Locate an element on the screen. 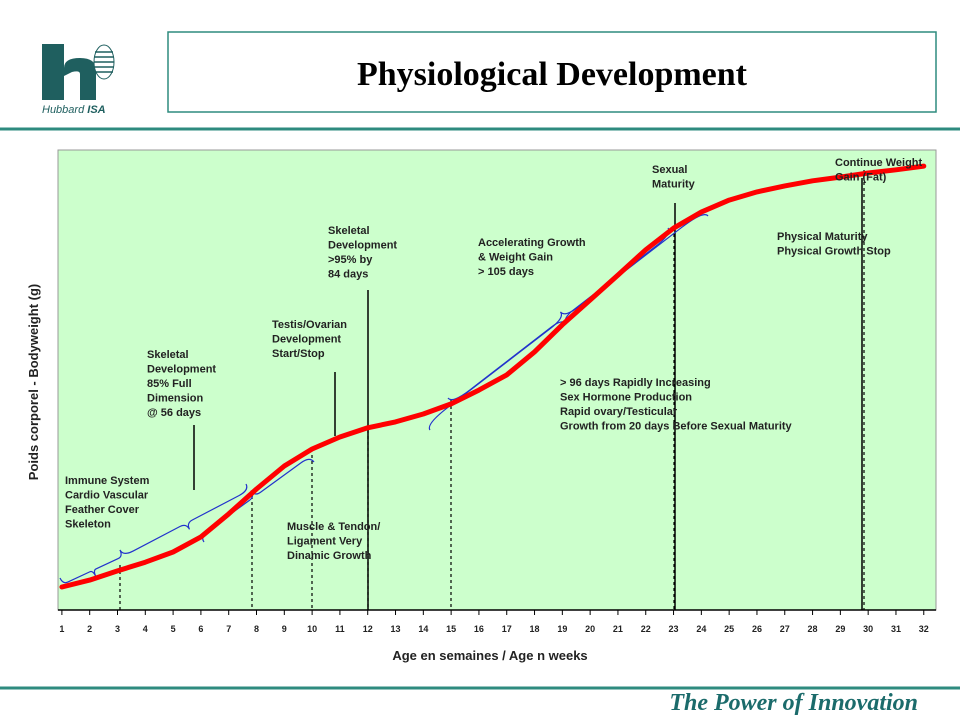 The height and width of the screenshot is (720, 960). annotation: Maturity is located at coordinates (674, 185).